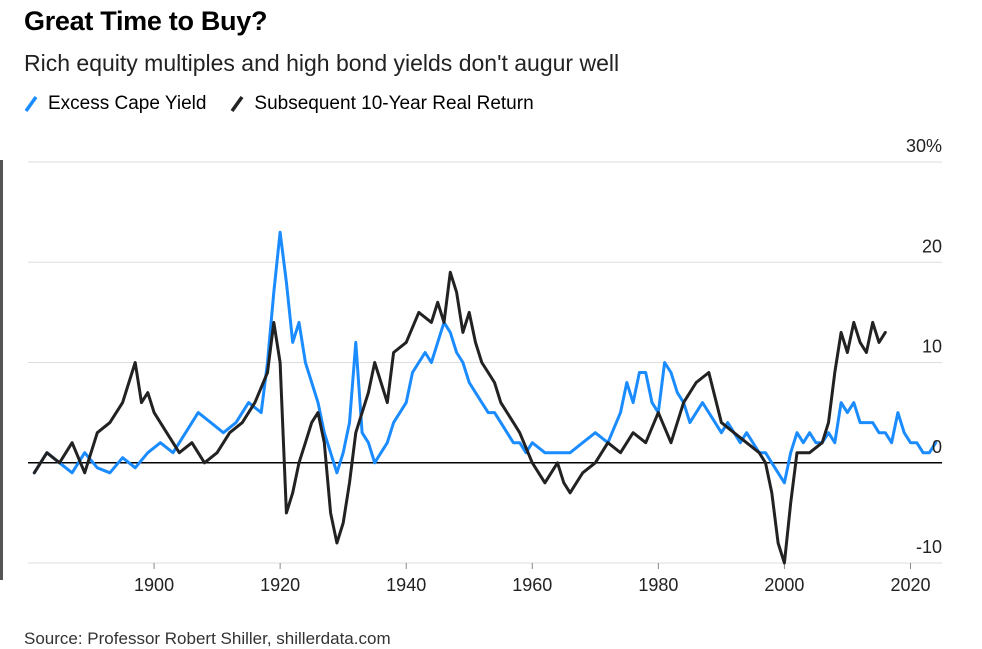 The height and width of the screenshot is (649, 982). I want to click on legend-item-subsequent-return: Subsequent 10-Year Real Return, so click(382, 104).